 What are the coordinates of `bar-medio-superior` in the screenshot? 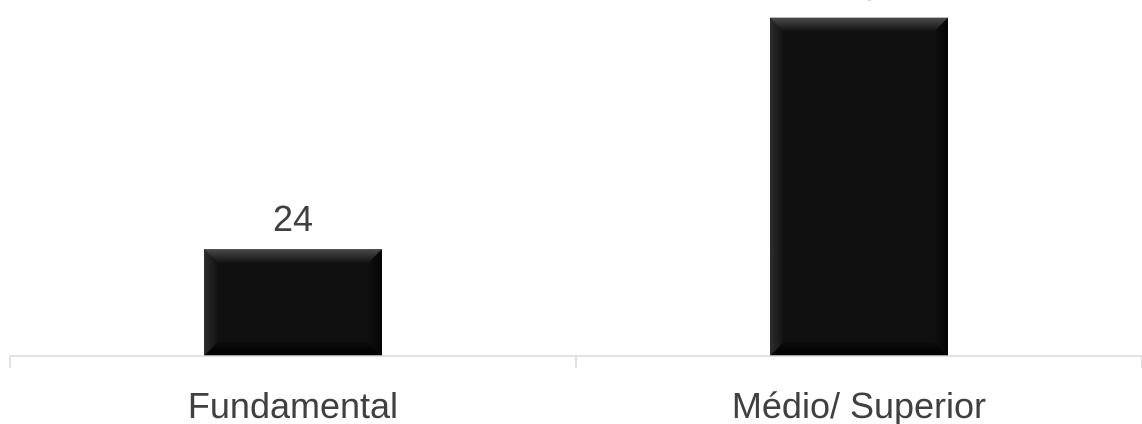 It's located at (859, 187).